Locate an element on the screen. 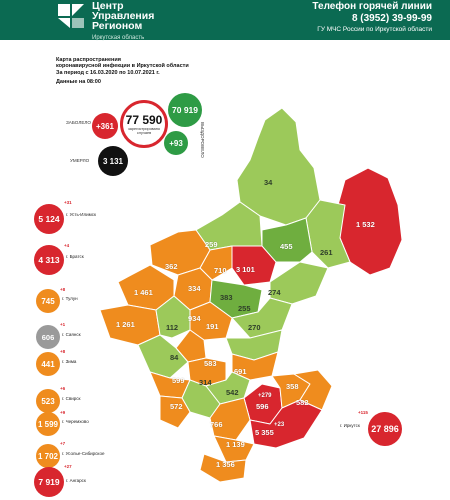 Image resolution: width=450 pixels, height=500 pixels. region-shelekhovsky is located at coordinates (223, 468).